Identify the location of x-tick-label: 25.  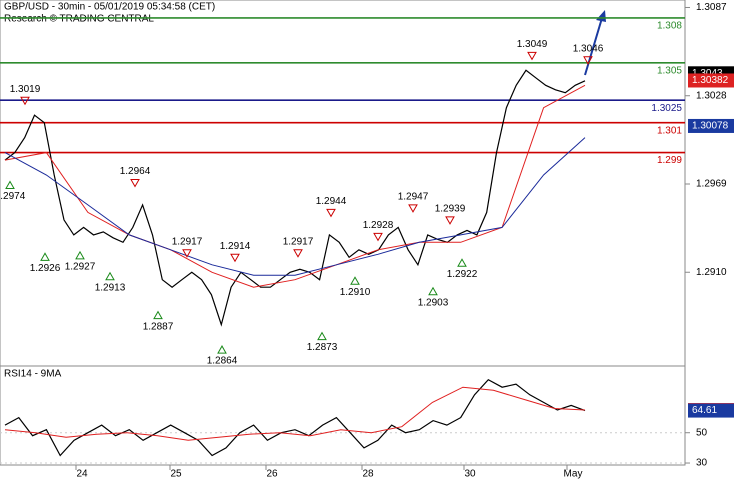
(176, 474).